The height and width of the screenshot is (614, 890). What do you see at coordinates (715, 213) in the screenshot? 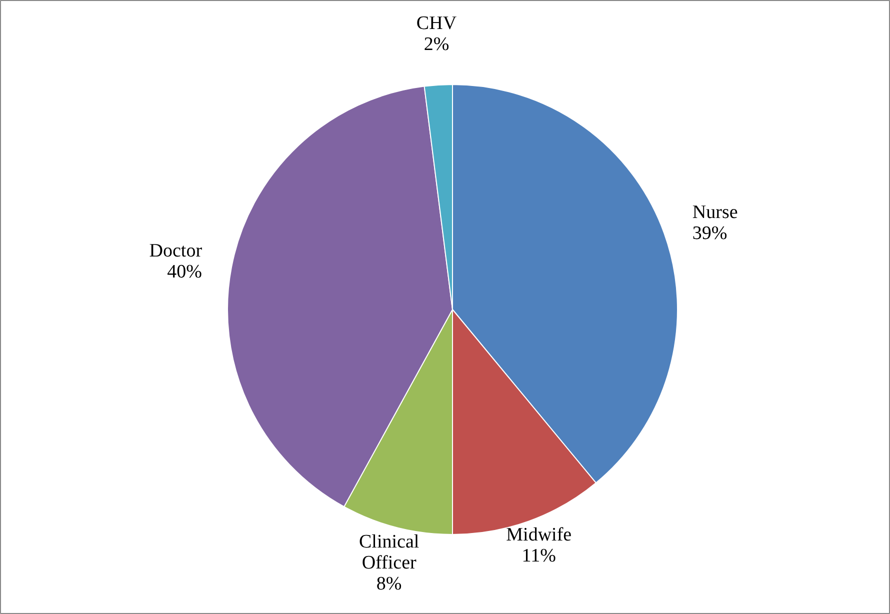
I see `slice-label: Nurse` at bounding box center [715, 213].